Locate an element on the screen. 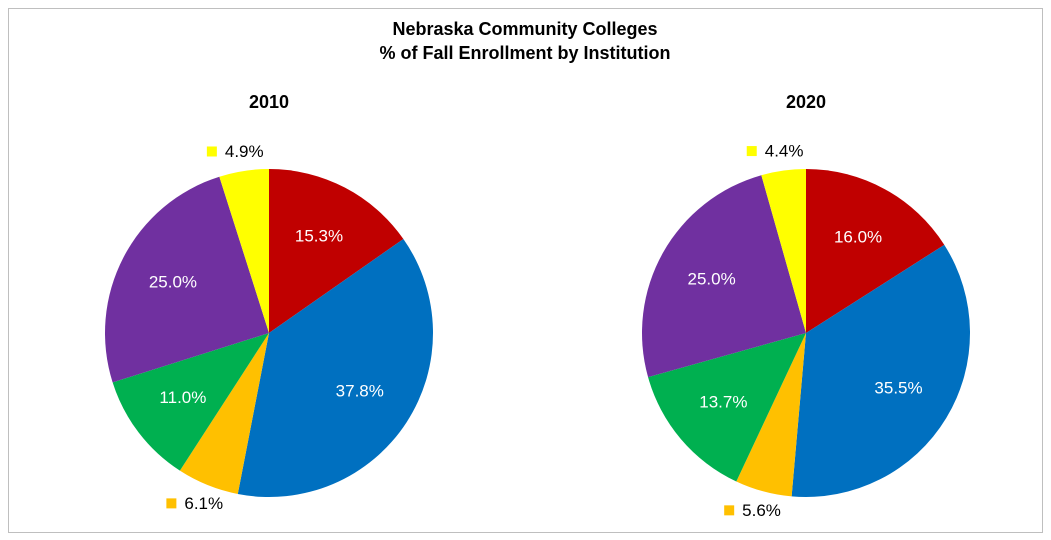  chart-title: Nebraska Community Colleges is located at coordinates (524, 29).